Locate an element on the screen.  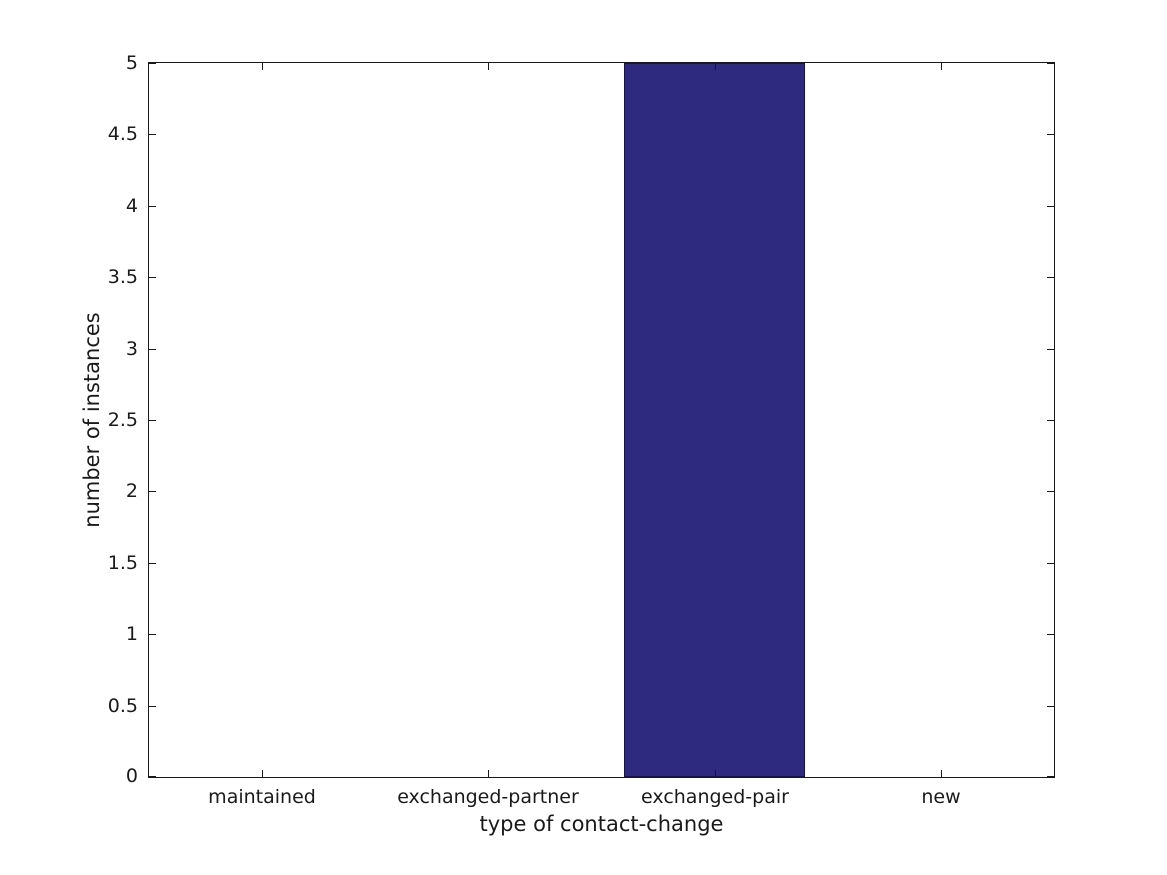
x-tick-label-new: new is located at coordinates (941, 797).